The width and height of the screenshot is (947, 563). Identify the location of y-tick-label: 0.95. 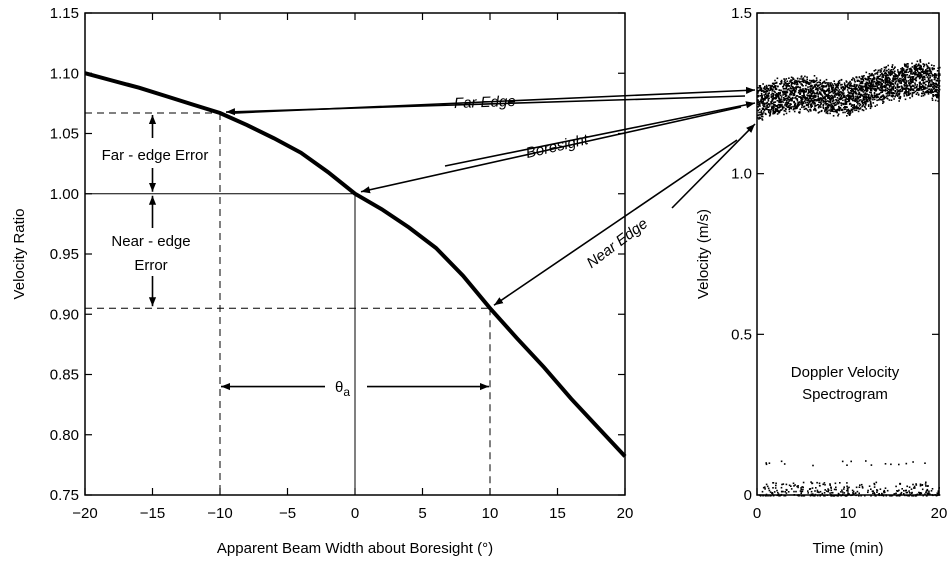
(64, 254).